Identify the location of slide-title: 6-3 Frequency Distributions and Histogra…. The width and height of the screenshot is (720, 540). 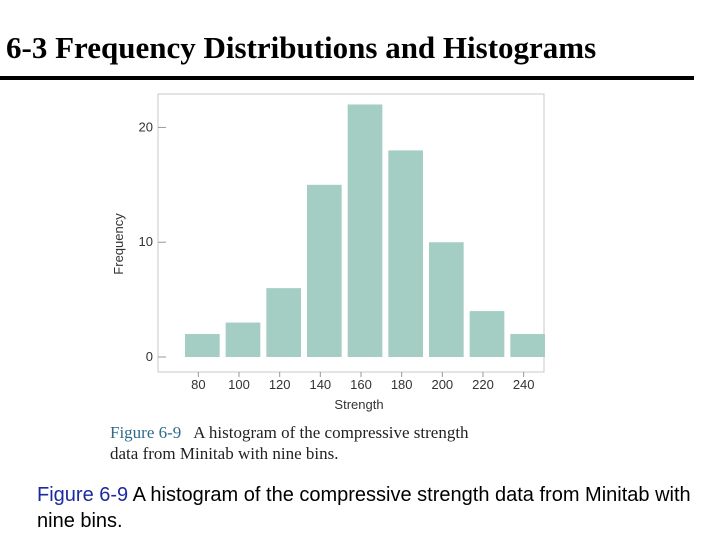
(301, 47).